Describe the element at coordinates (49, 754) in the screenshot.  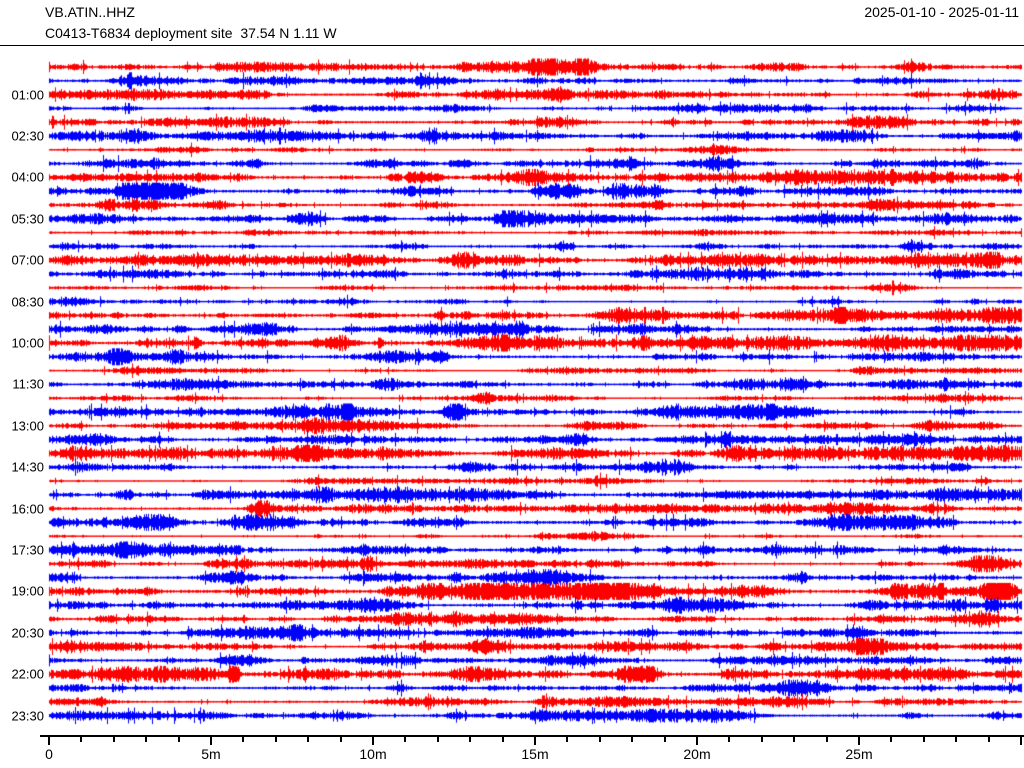
I see `x-tick-label: 0` at that location.